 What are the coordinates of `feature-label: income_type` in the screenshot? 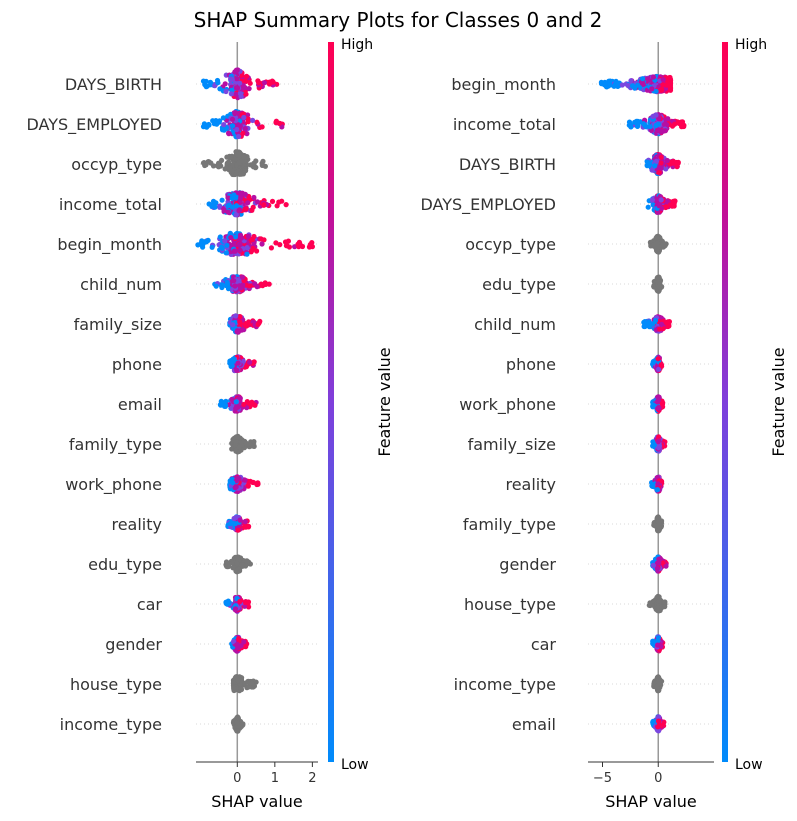 It's located at (505, 685).